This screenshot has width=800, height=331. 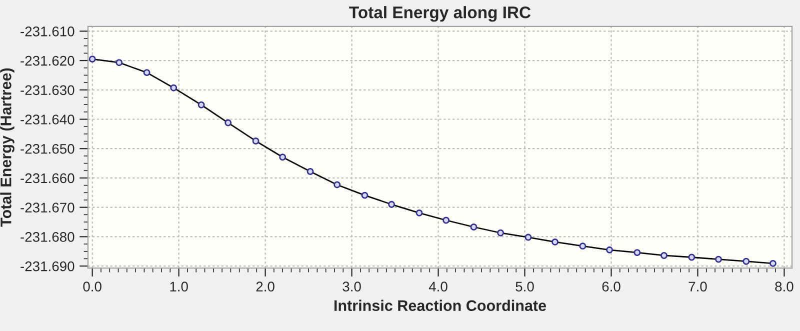 I want to click on x-axis-title: Intrinsic Reaction Coordinate, so click(x=440, y=306).